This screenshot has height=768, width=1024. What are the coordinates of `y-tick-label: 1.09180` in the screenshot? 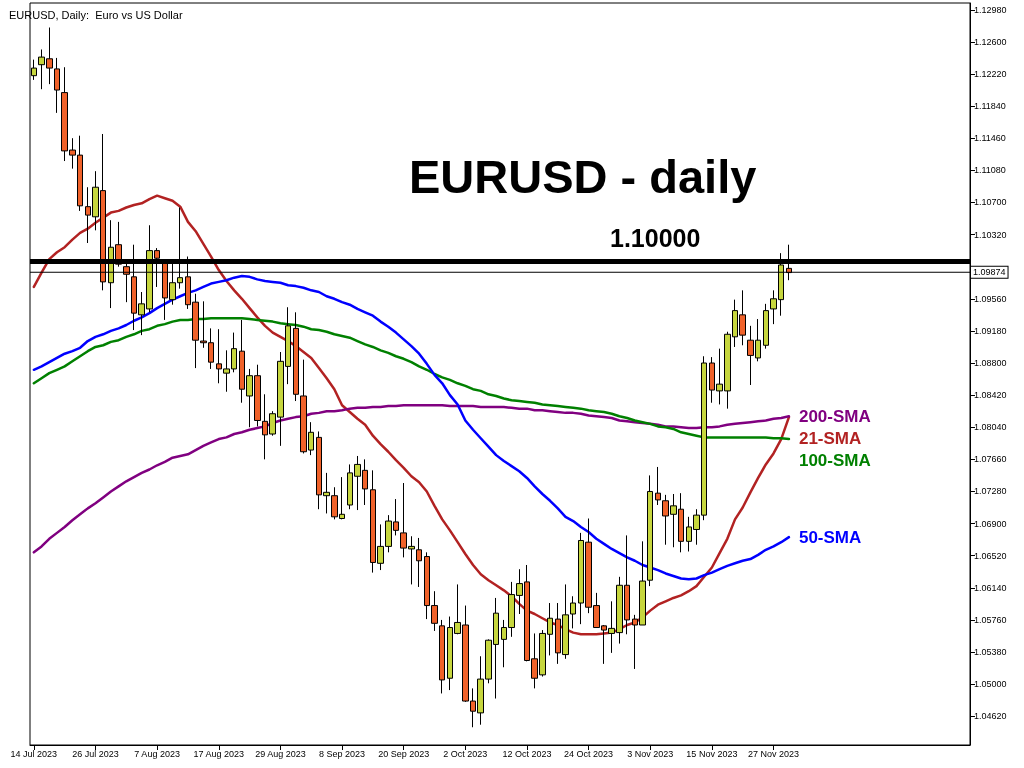 It's located at (990, 330).